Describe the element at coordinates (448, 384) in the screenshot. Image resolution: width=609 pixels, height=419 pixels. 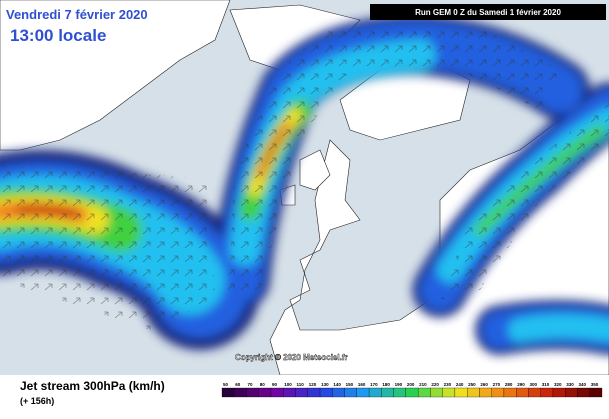
I see `colorbar-tick-label: 230` at that location.